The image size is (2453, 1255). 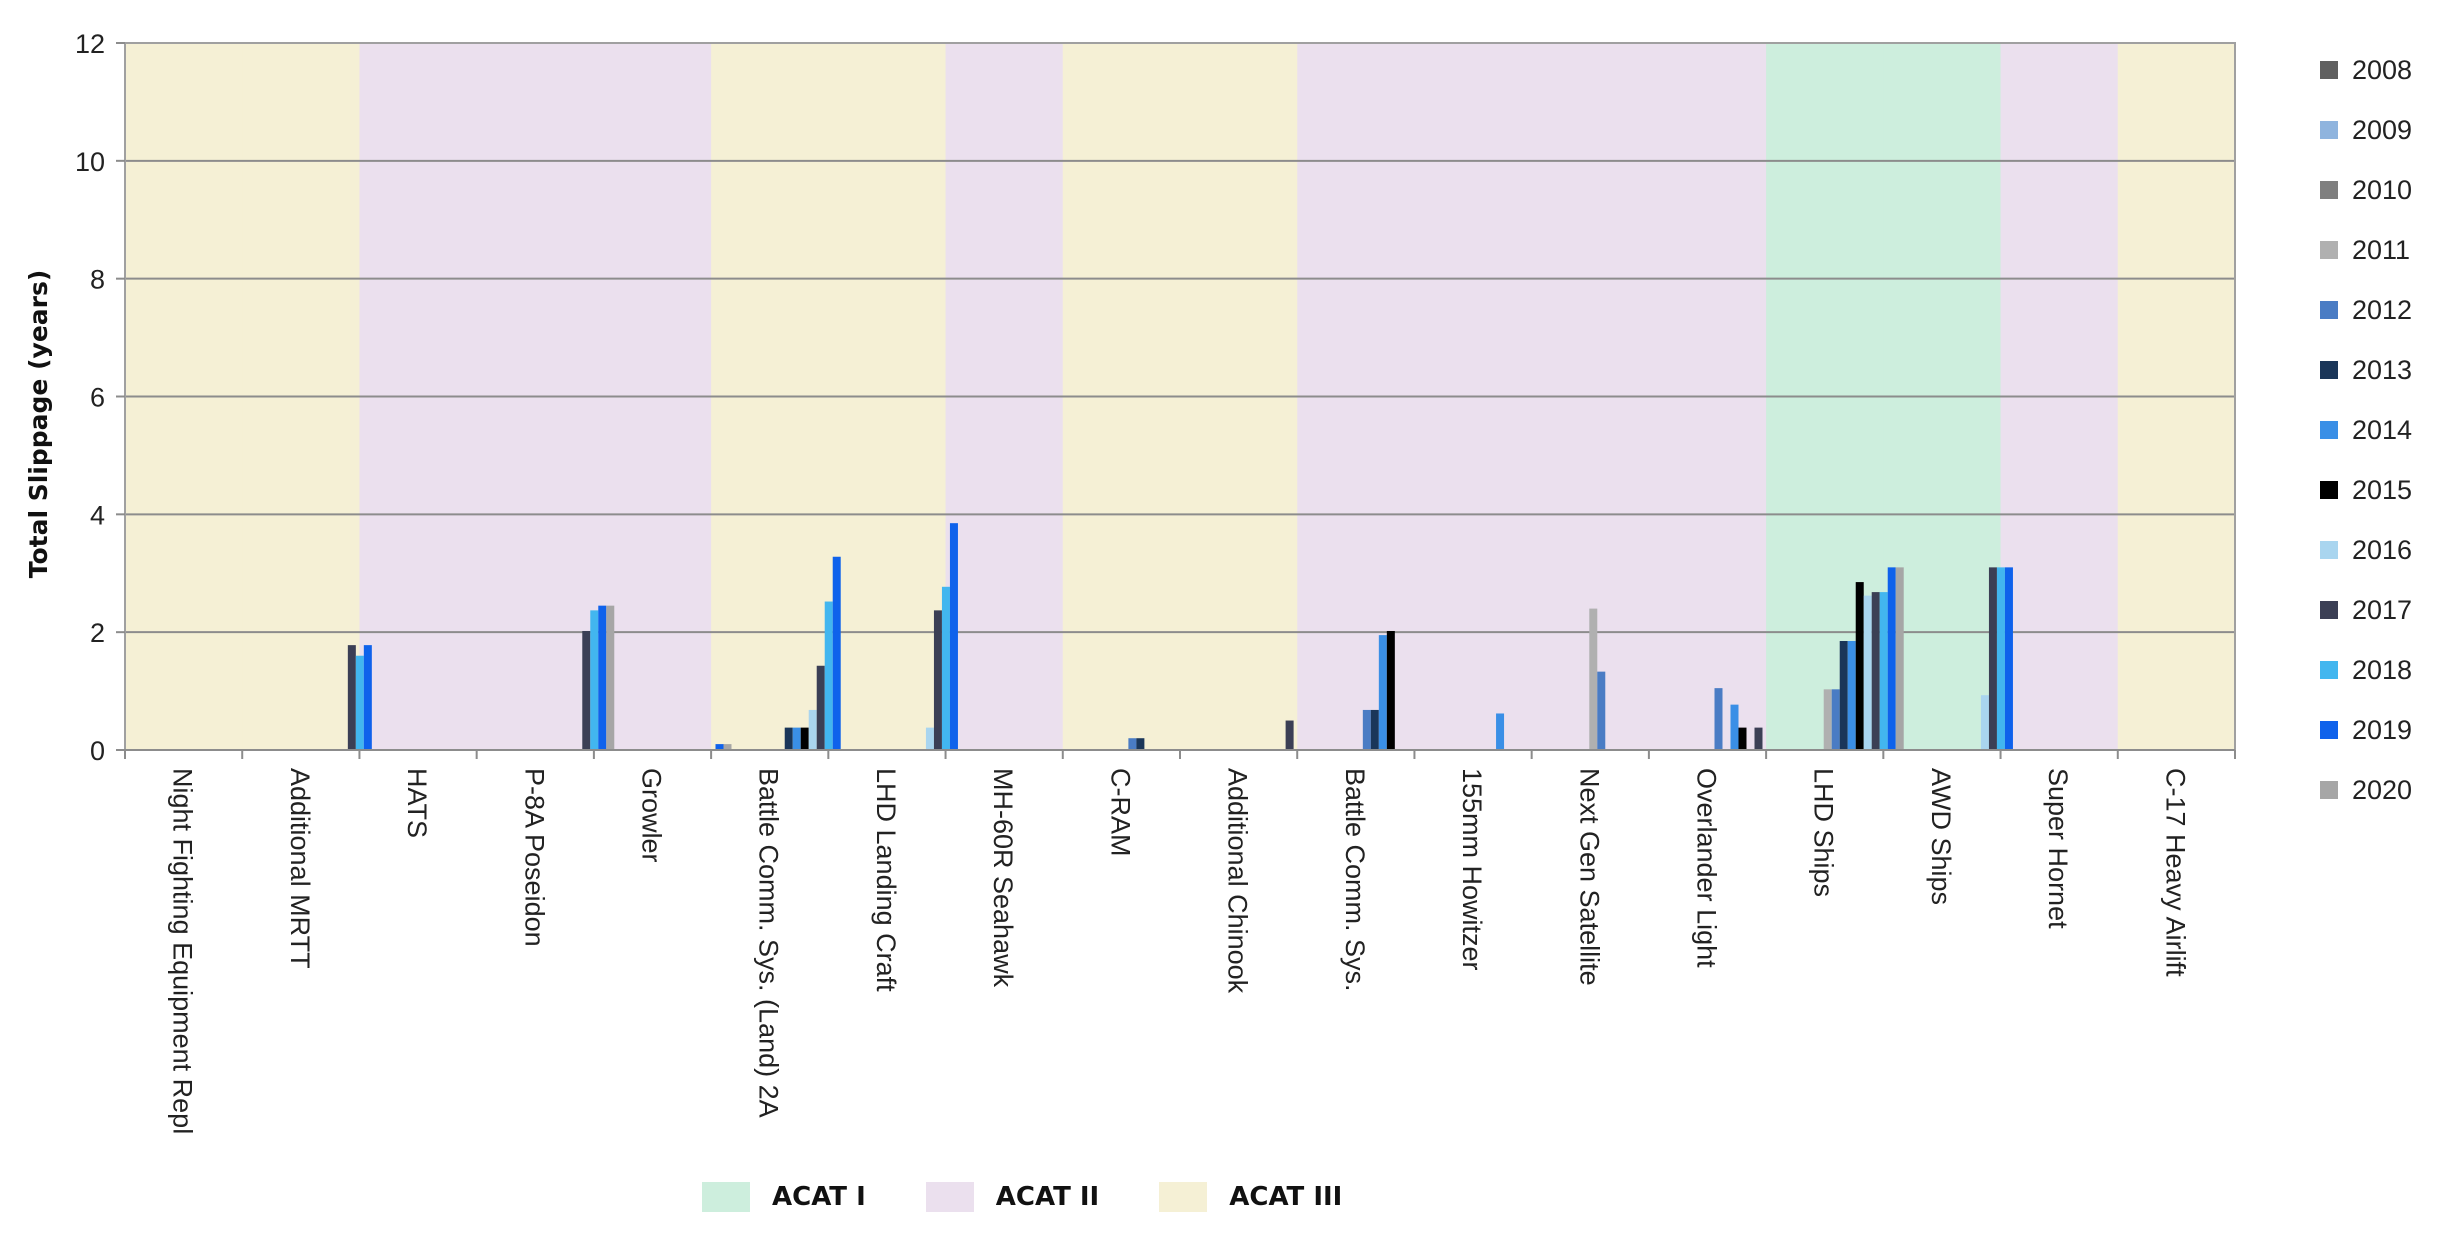 I want to click on legend-item-2018: 2018, so click(x=2366, y=670).